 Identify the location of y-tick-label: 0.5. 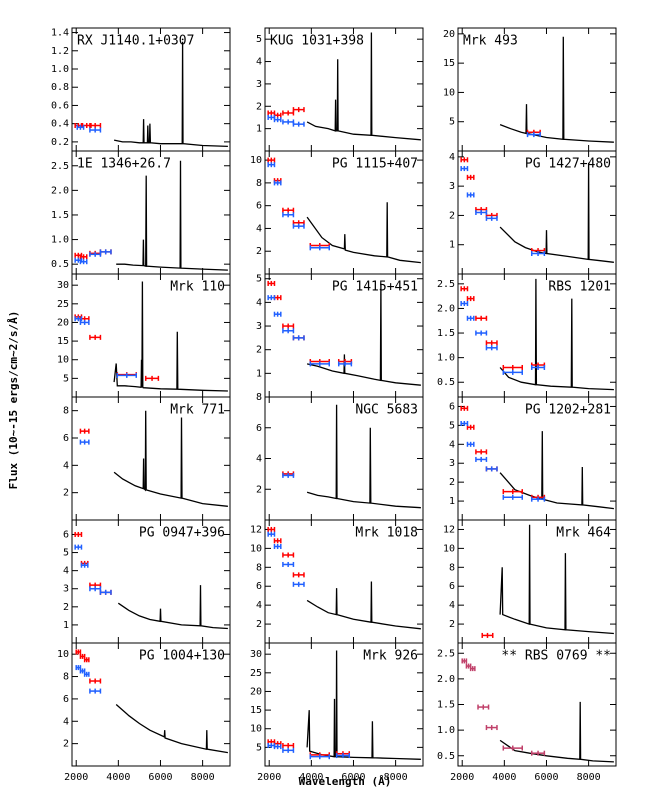
(446, 756).